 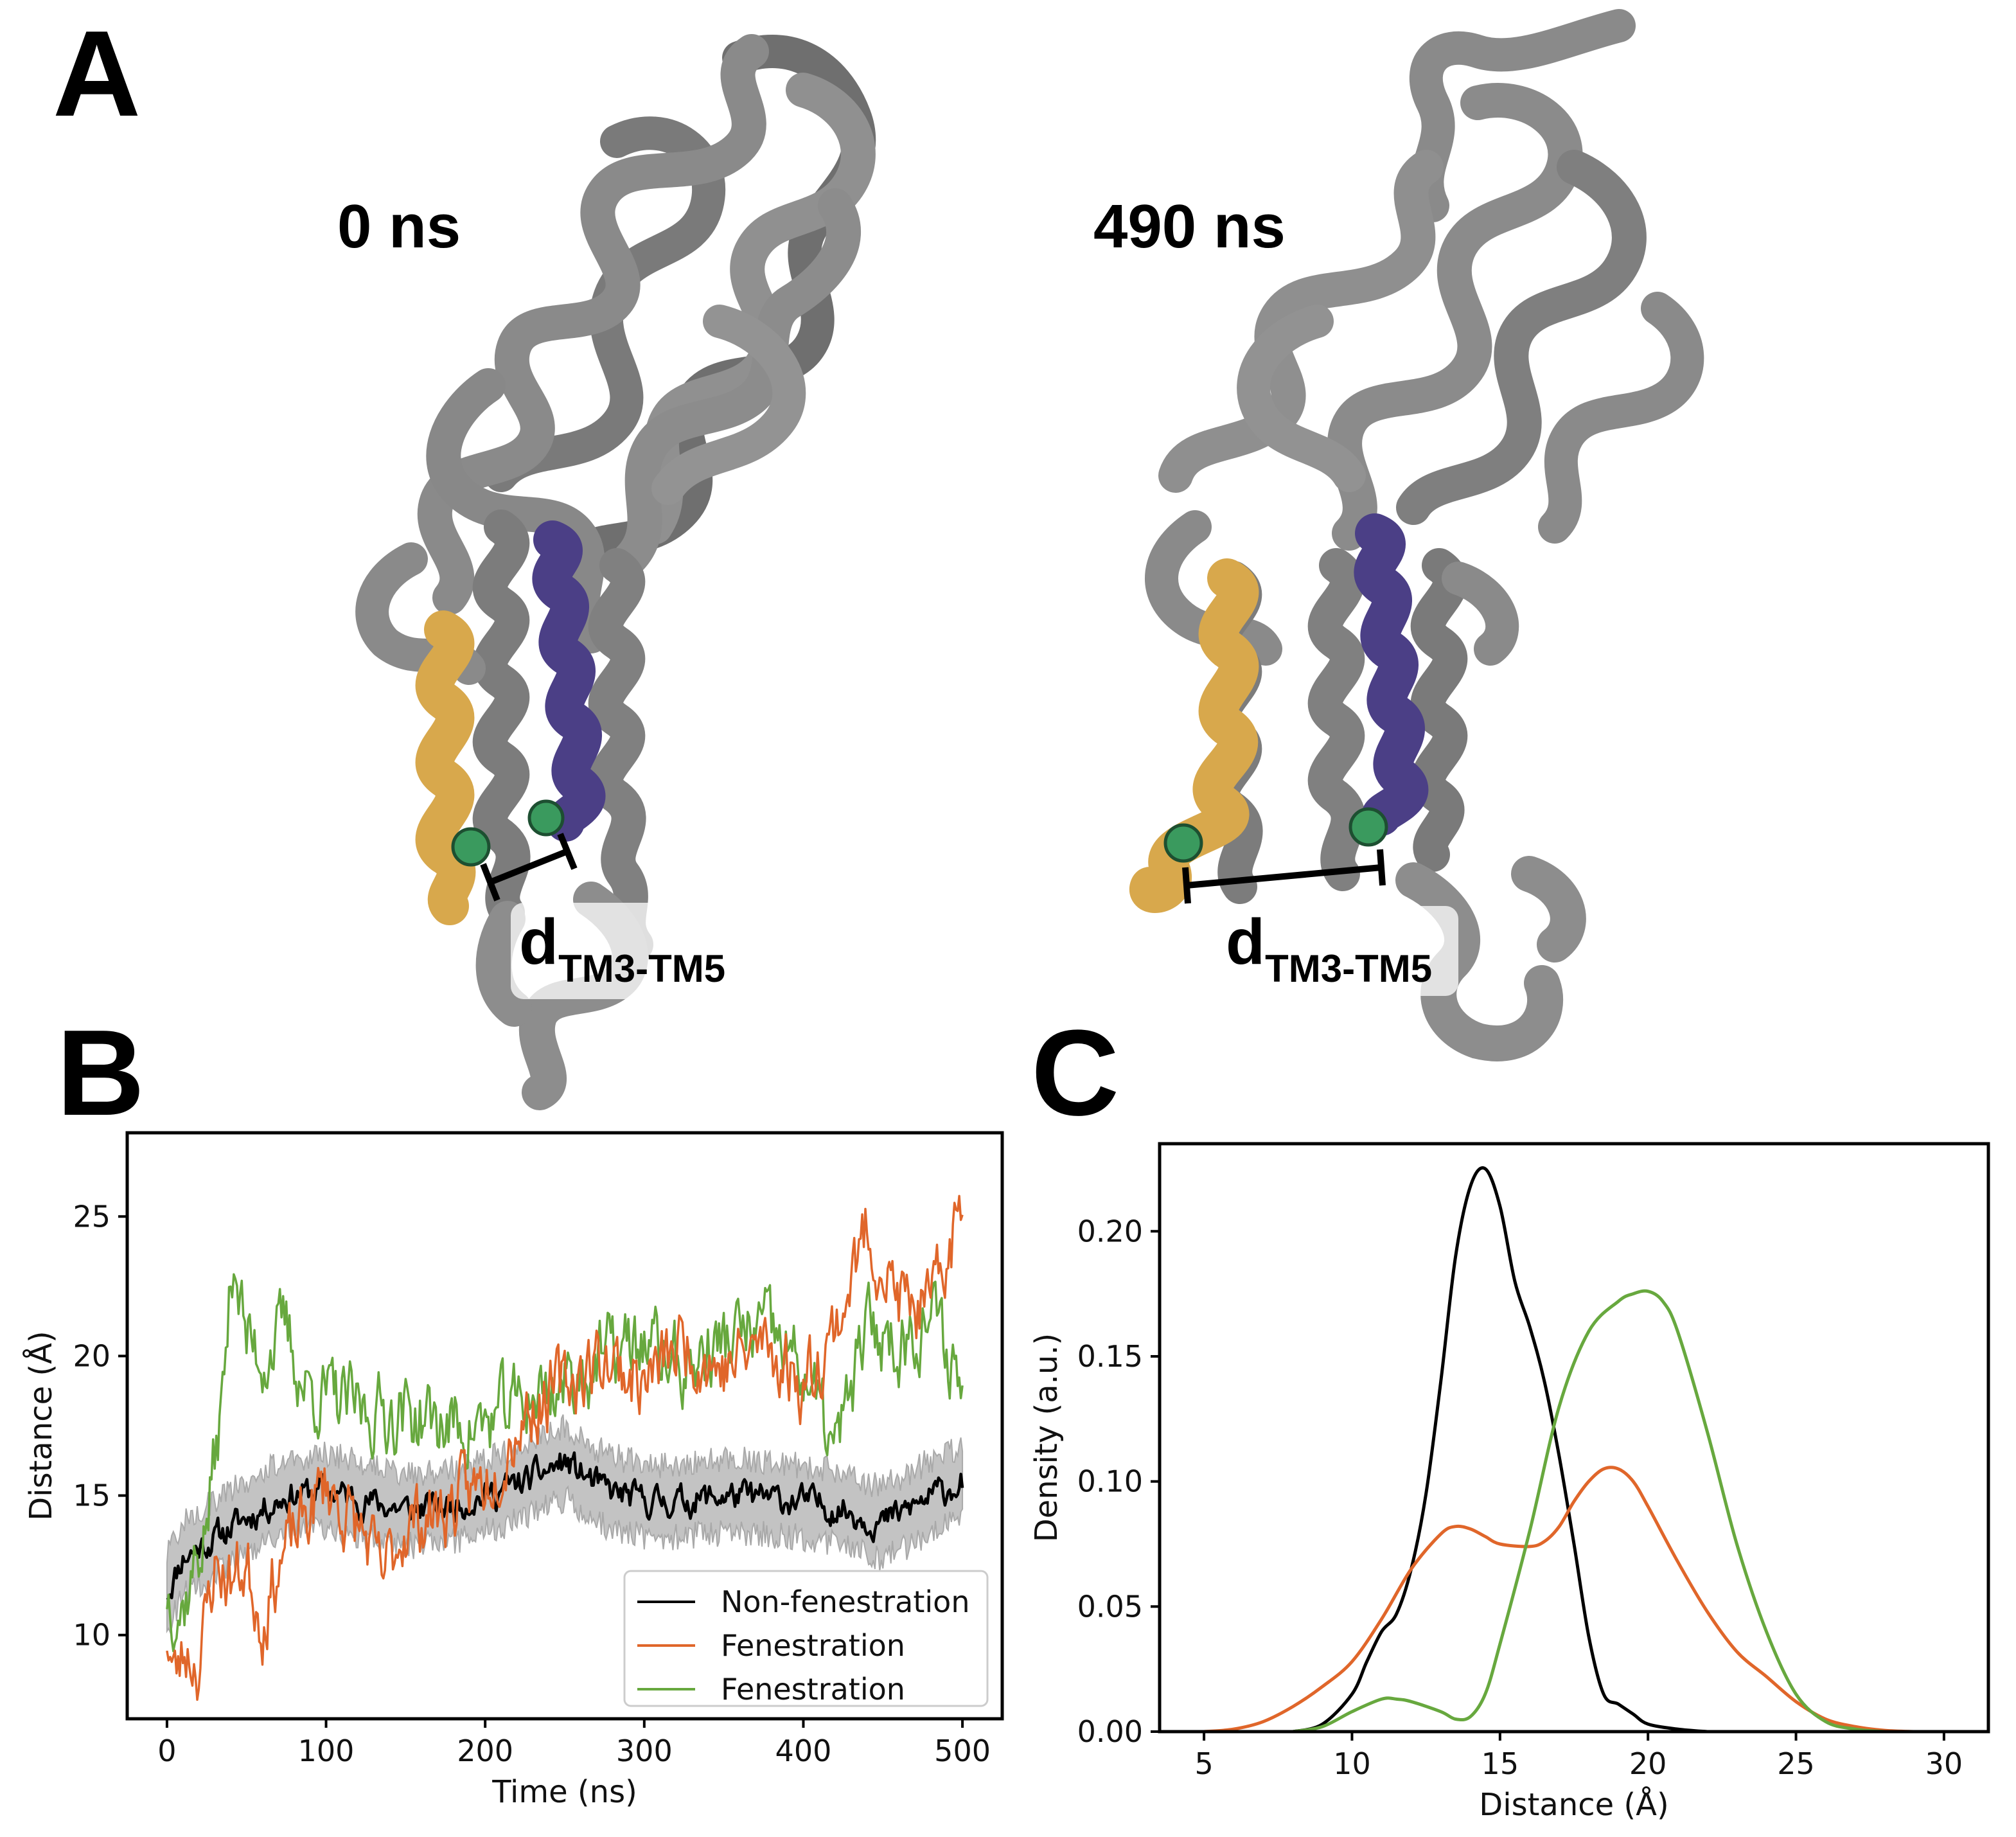 I want to click on legend-entry: Non-fenestration, so click(x=845, y=1602).